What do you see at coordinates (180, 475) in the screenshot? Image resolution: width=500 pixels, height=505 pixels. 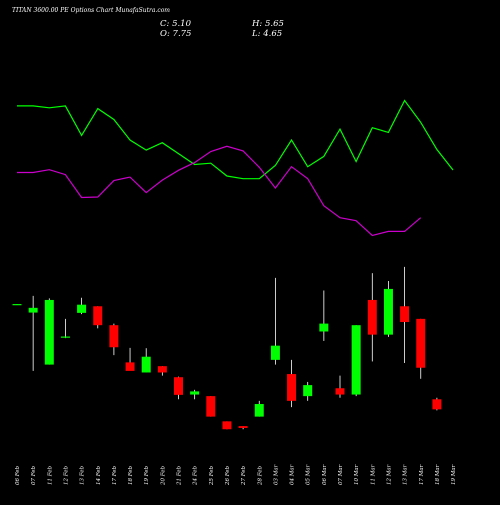 I see `x-tick-label: 21 Feb` at bounding box center [180, 475].